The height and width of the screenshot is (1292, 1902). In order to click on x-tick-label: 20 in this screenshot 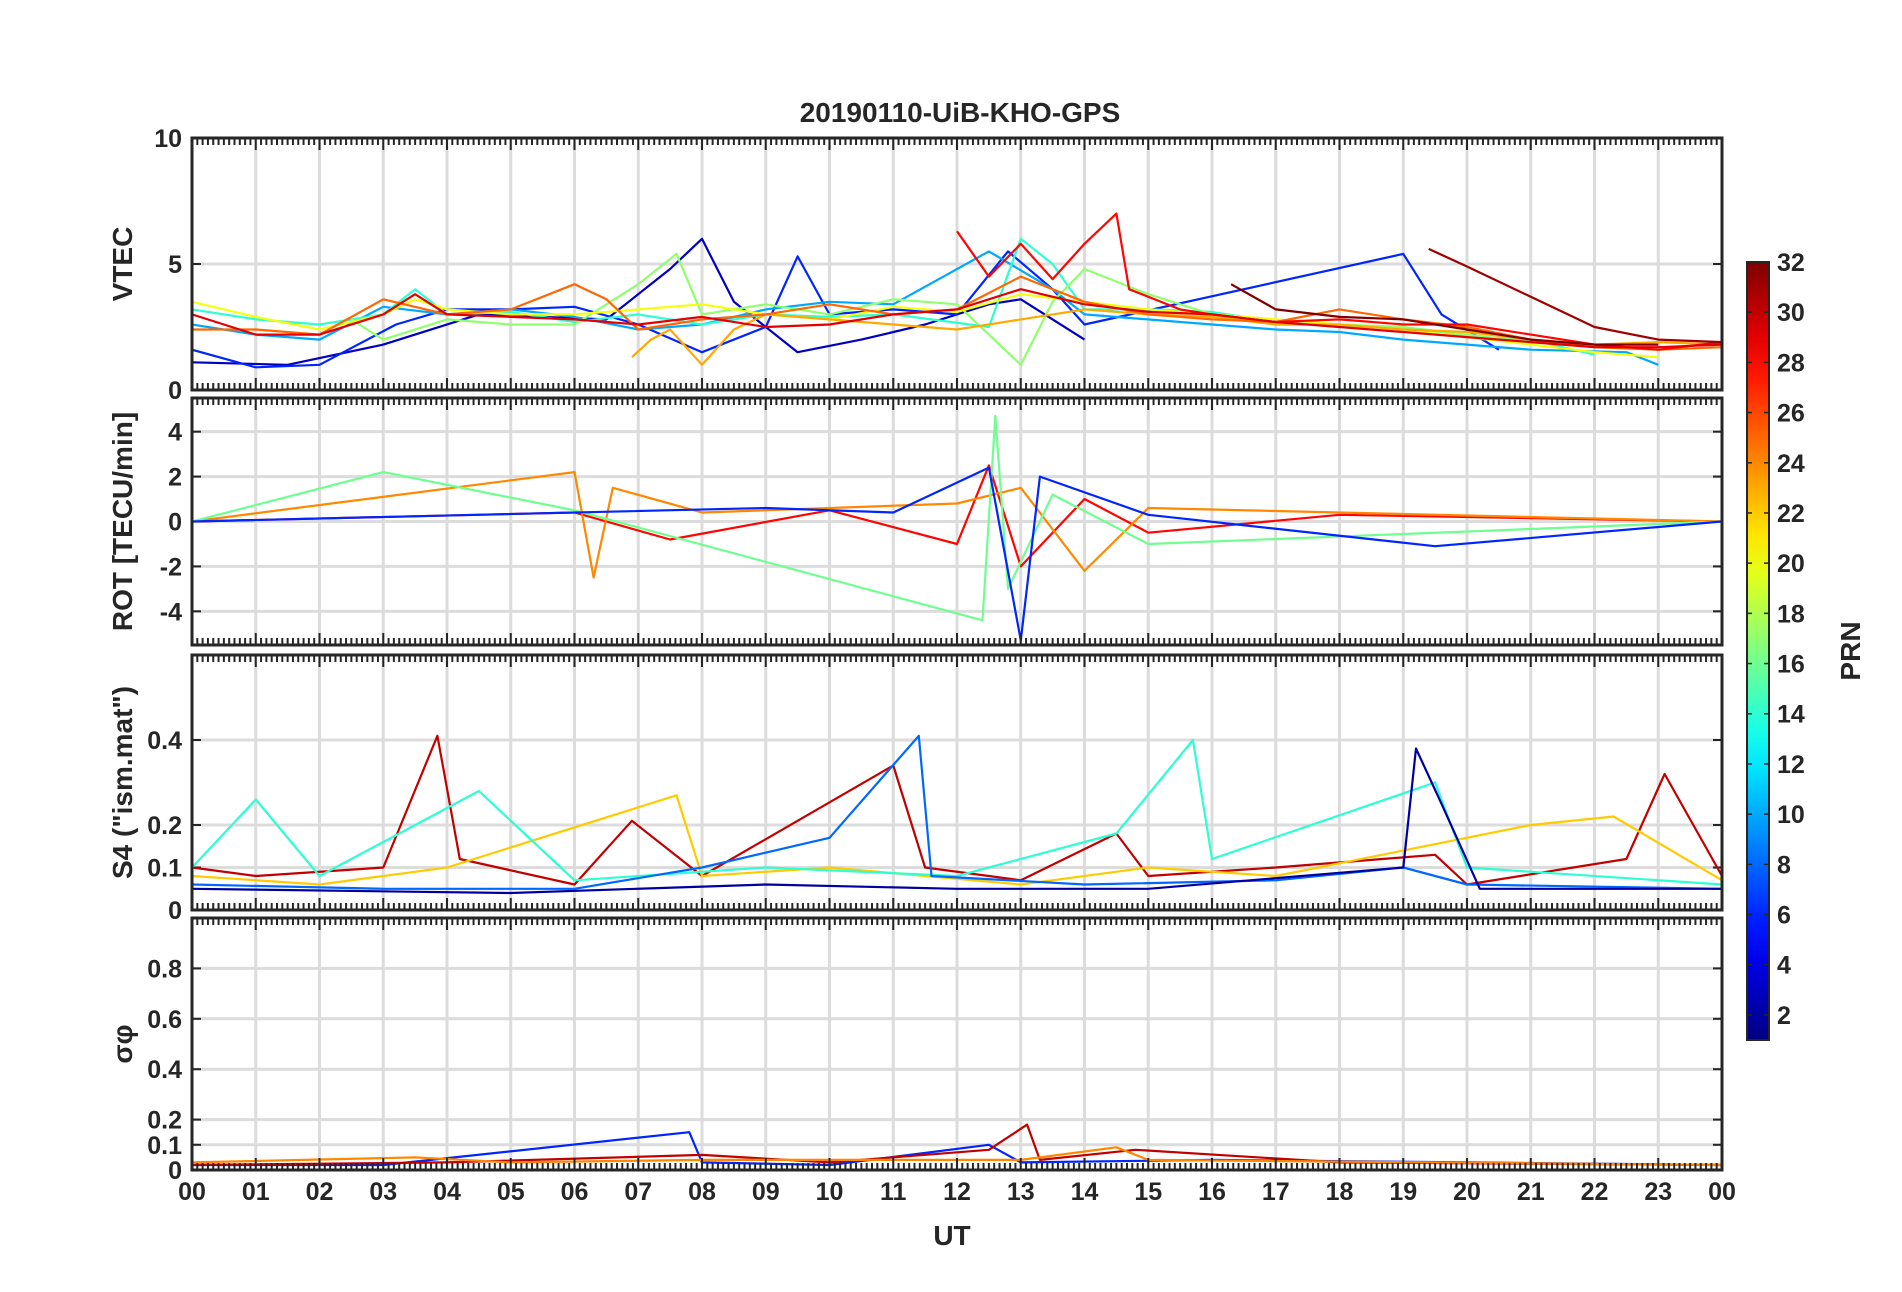, I will do `click(1467, 1192)`.